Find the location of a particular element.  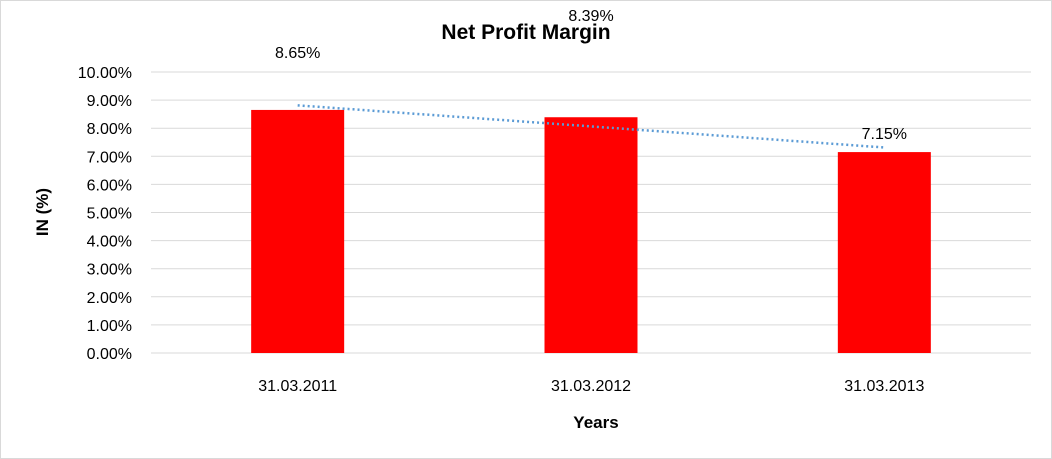

y-tick-label: 8.00% is located at coordinates (109, 129).